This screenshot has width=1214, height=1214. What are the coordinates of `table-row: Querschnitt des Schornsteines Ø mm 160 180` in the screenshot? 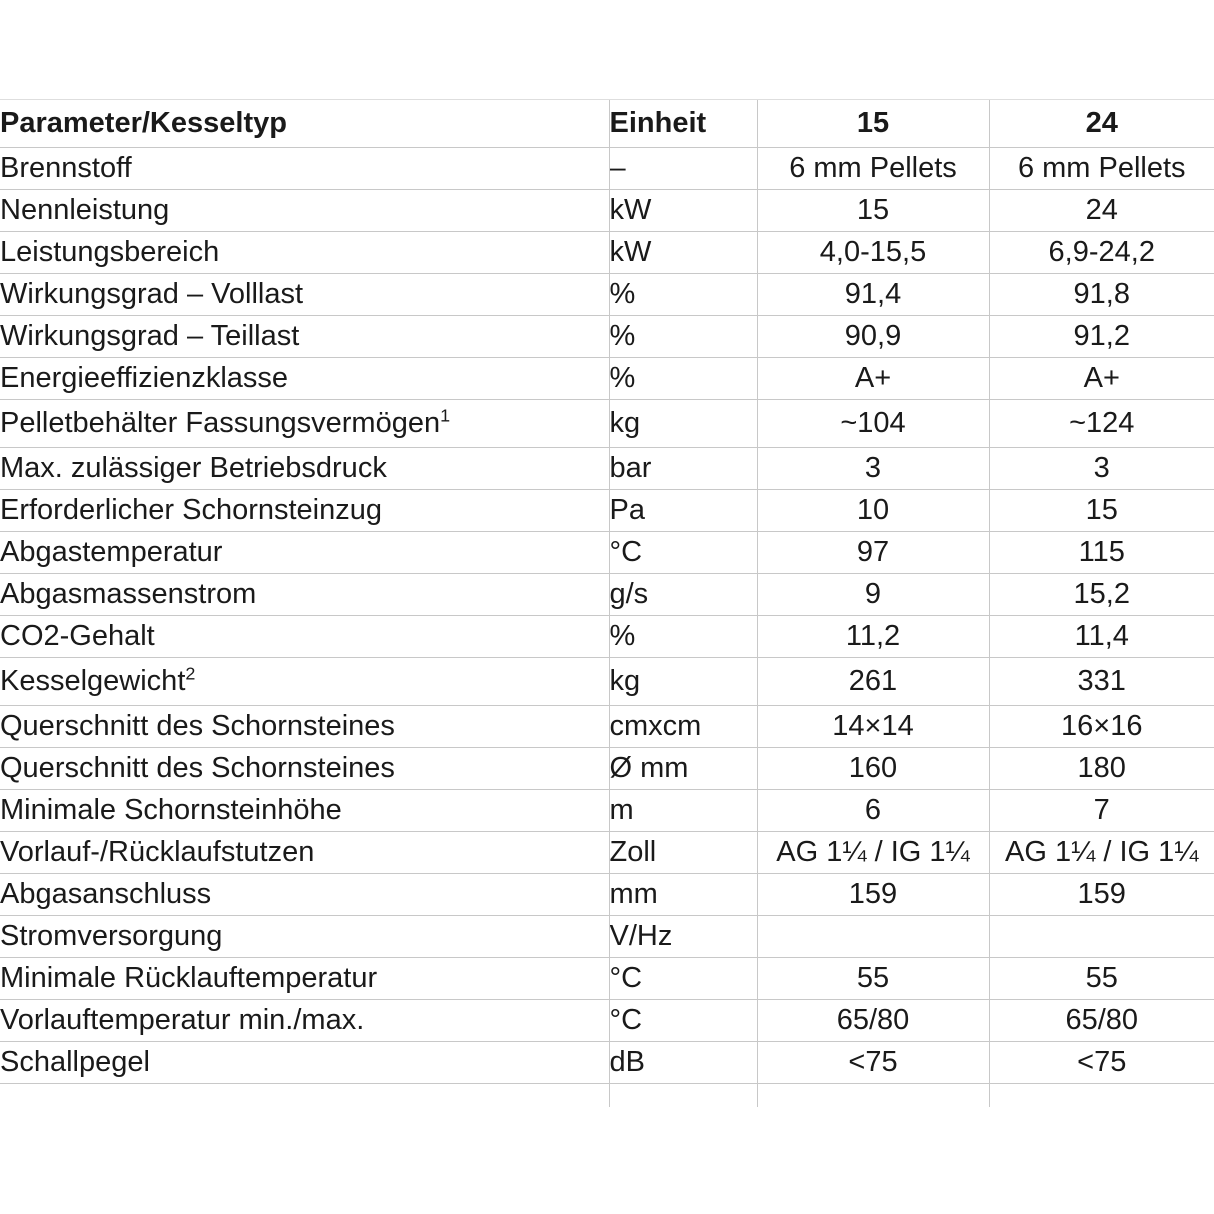 It's located at (607, 768).